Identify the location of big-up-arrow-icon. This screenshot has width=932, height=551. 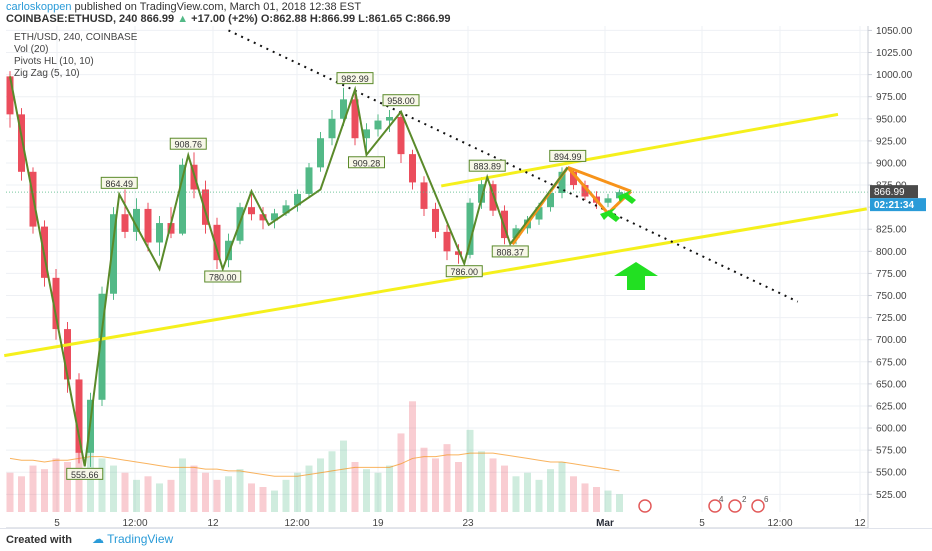
(636, 276).